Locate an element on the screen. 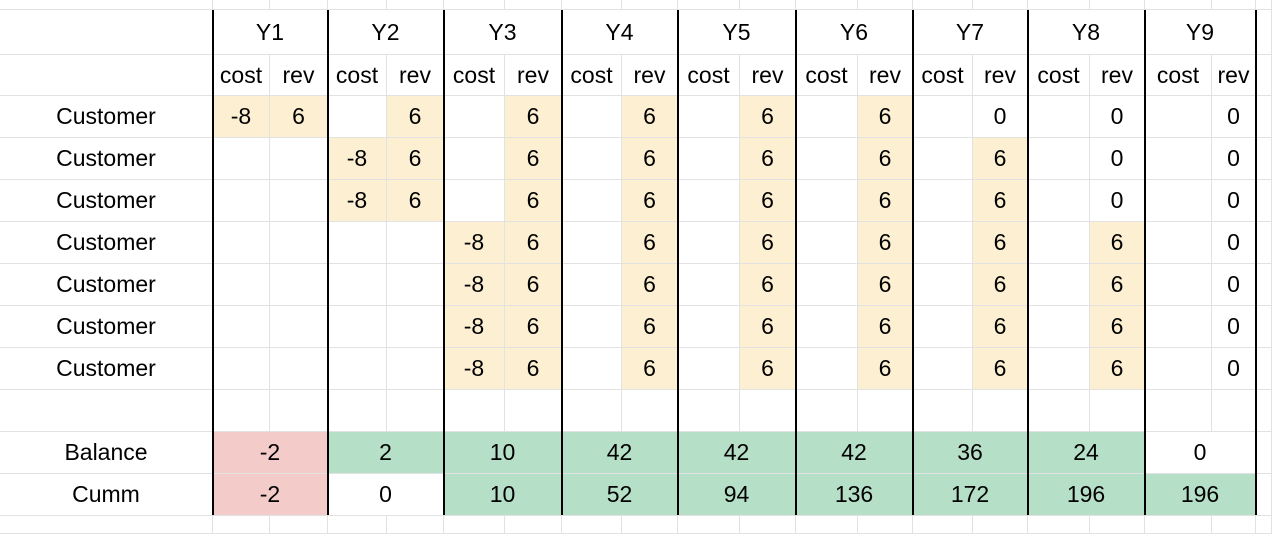 The width and height of the screenshot is (1272, 534). year-header: Y2 is located at coordinates (386, 32).